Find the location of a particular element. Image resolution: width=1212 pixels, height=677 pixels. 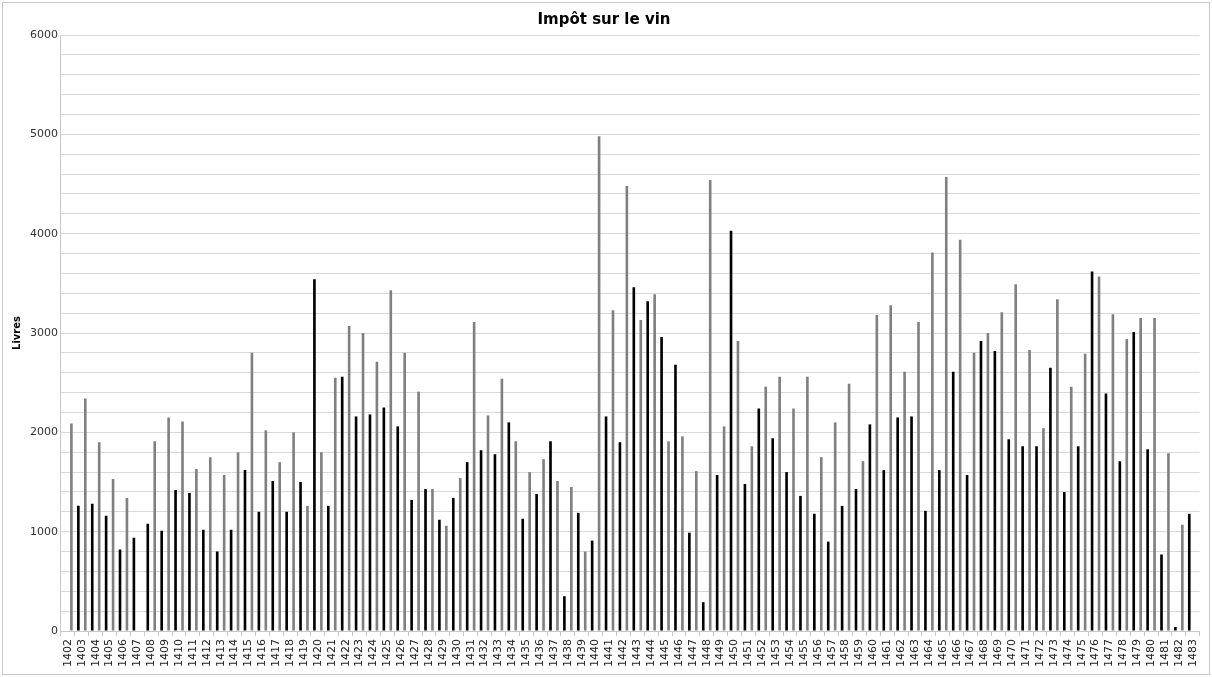

x-tick-label: 1475 is located at coordinates (1081, 653).